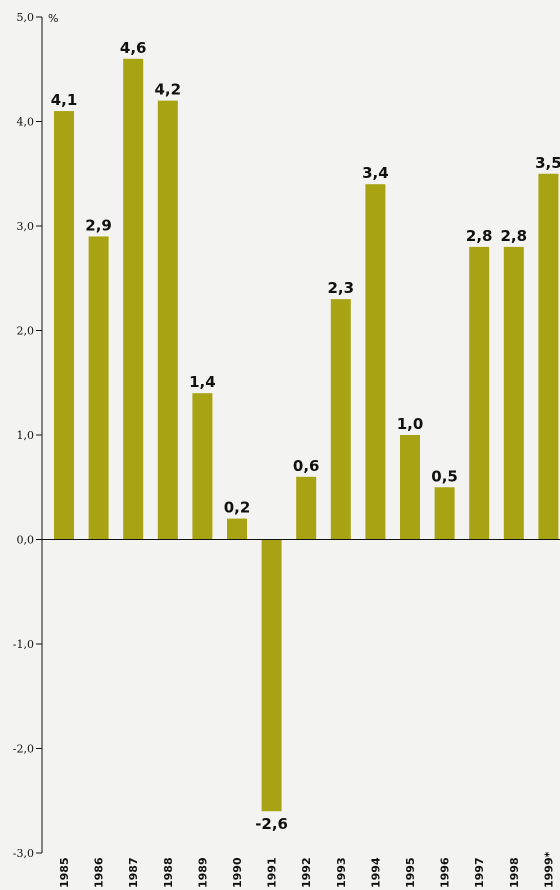 The height and width of the screenshot is (890, 560). Describe the element at coordinates (340, 419) in the screenshot. I see `bar-1993` at that location.